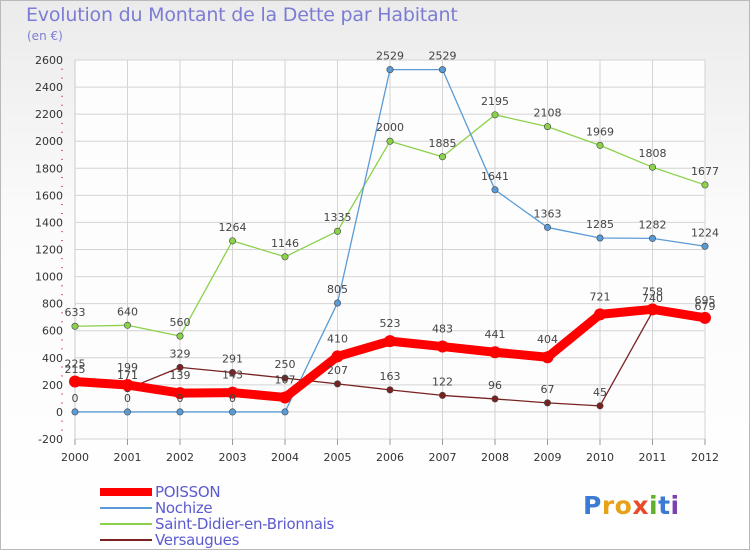 Image resolution: width=750 pixels, height=550 pixels. What do you see at coordinates (232, 359) in the screenshot?
I see `data-label-versaugues: 291` at bounding box center [232, 359].